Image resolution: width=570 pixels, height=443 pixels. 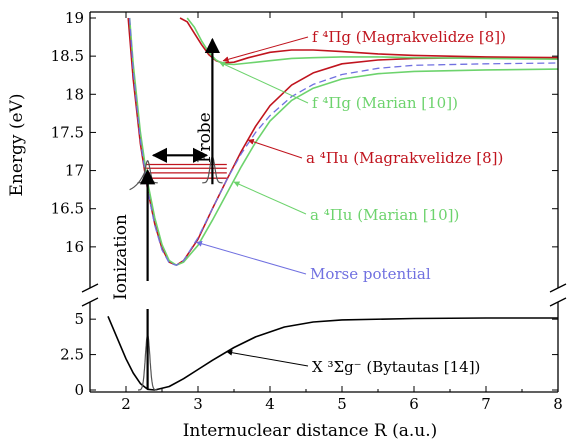 What do you see at coordinates (74, 171) in the screenshot?
I see `y-tick-label: 17` at bounding box center [74, 171].